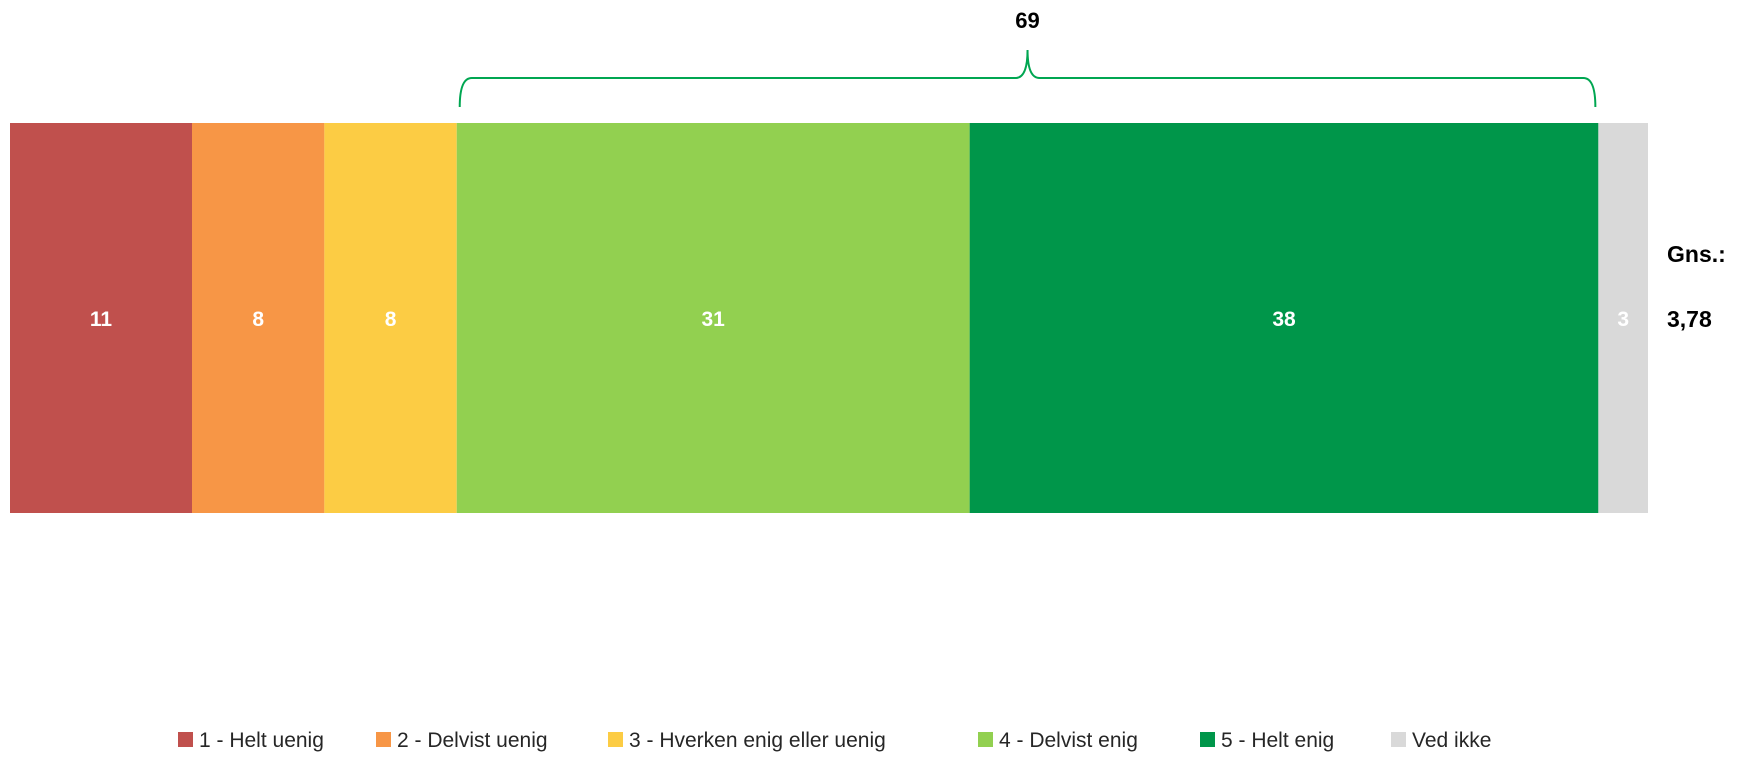 The image size is (1746, 764). I want to click on annotation-bracket-group: 69, so click(1027, 58).